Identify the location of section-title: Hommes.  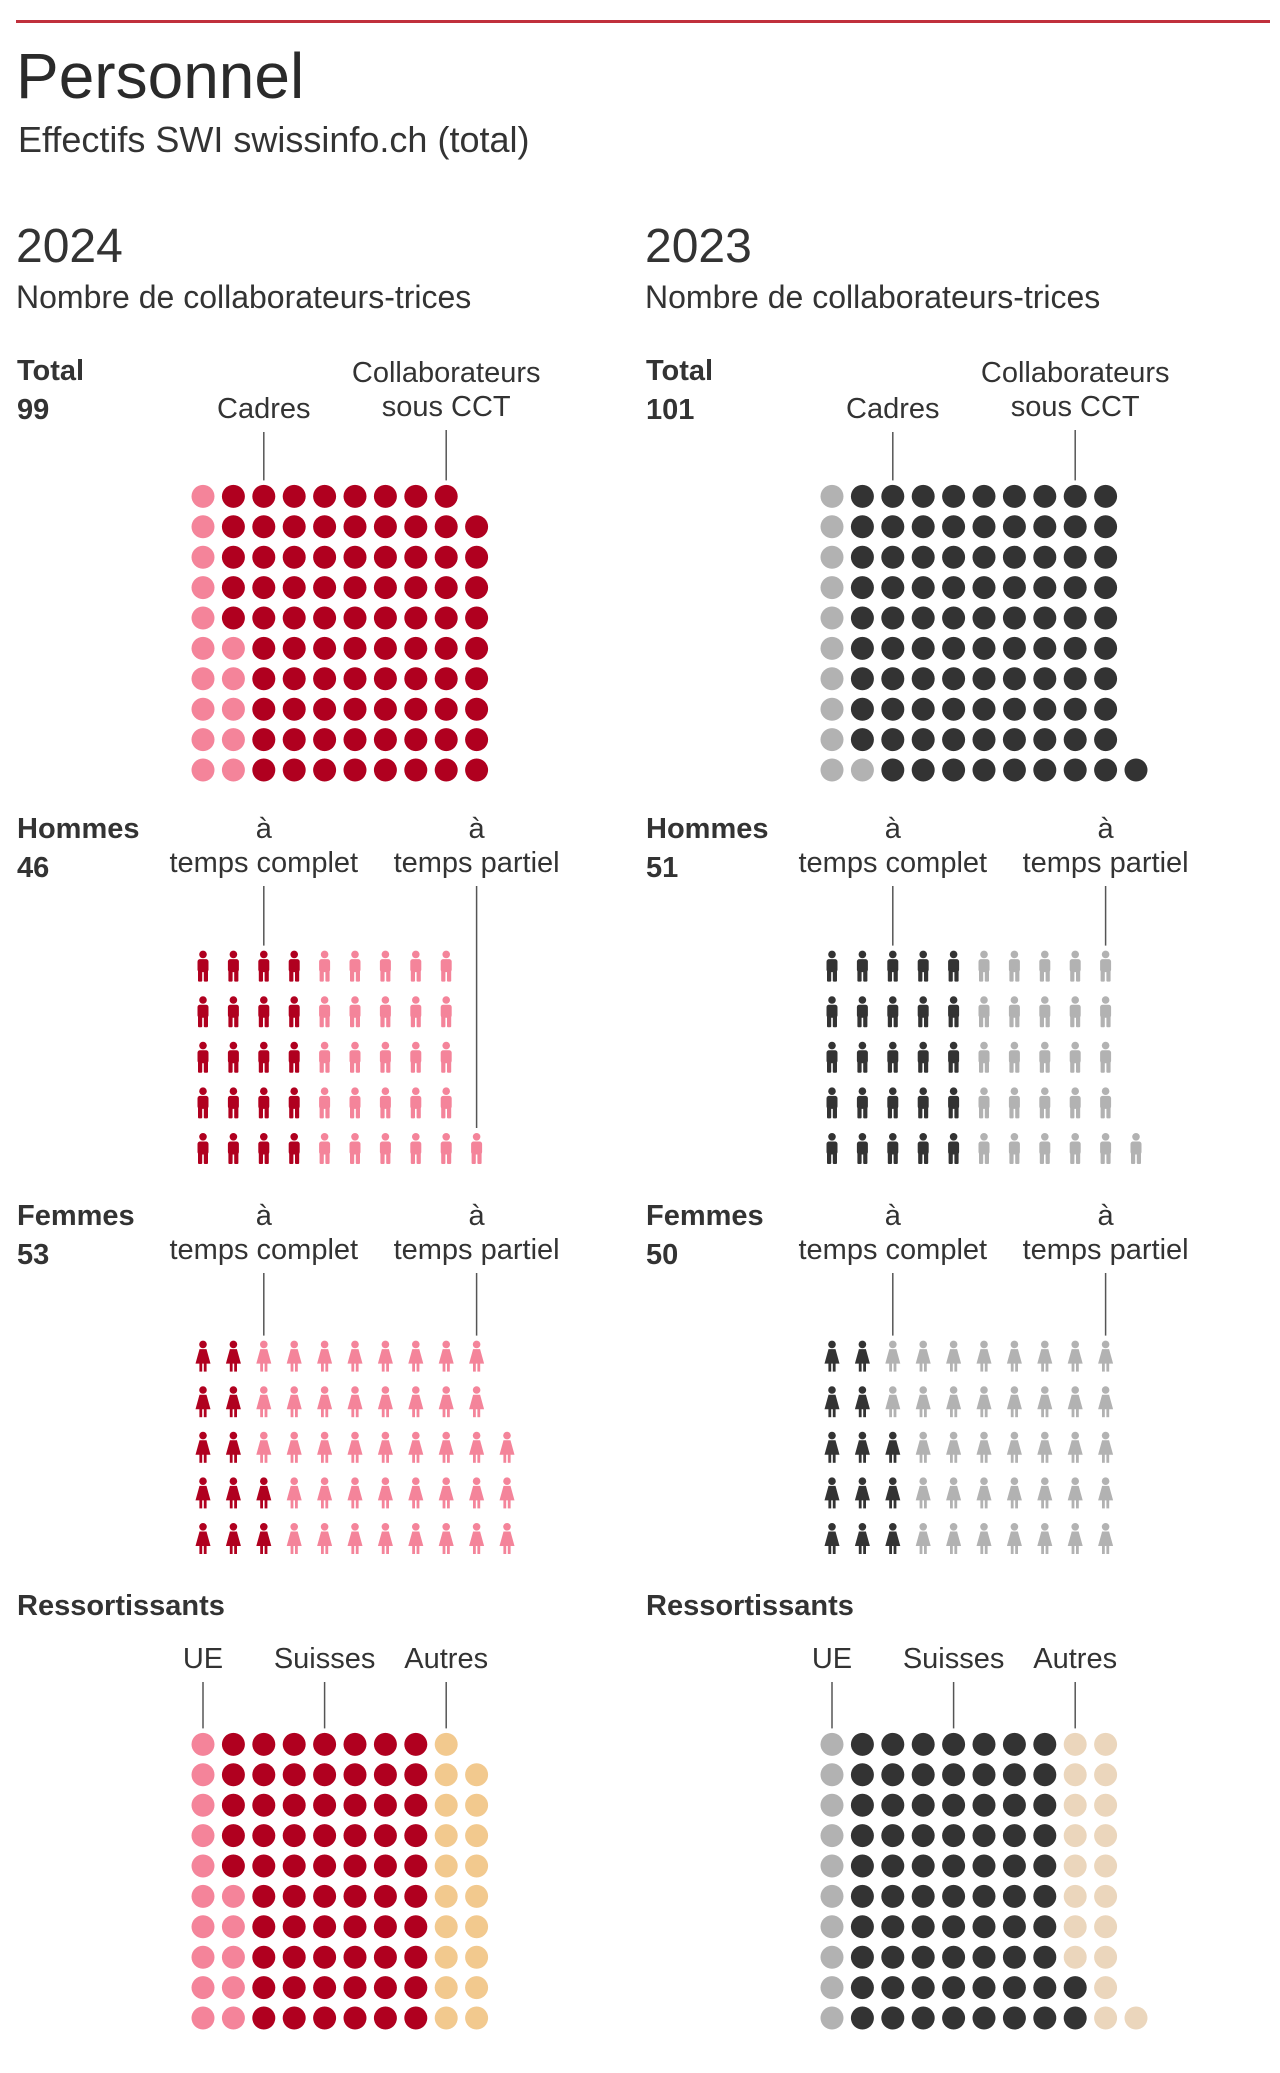
(707, 829).